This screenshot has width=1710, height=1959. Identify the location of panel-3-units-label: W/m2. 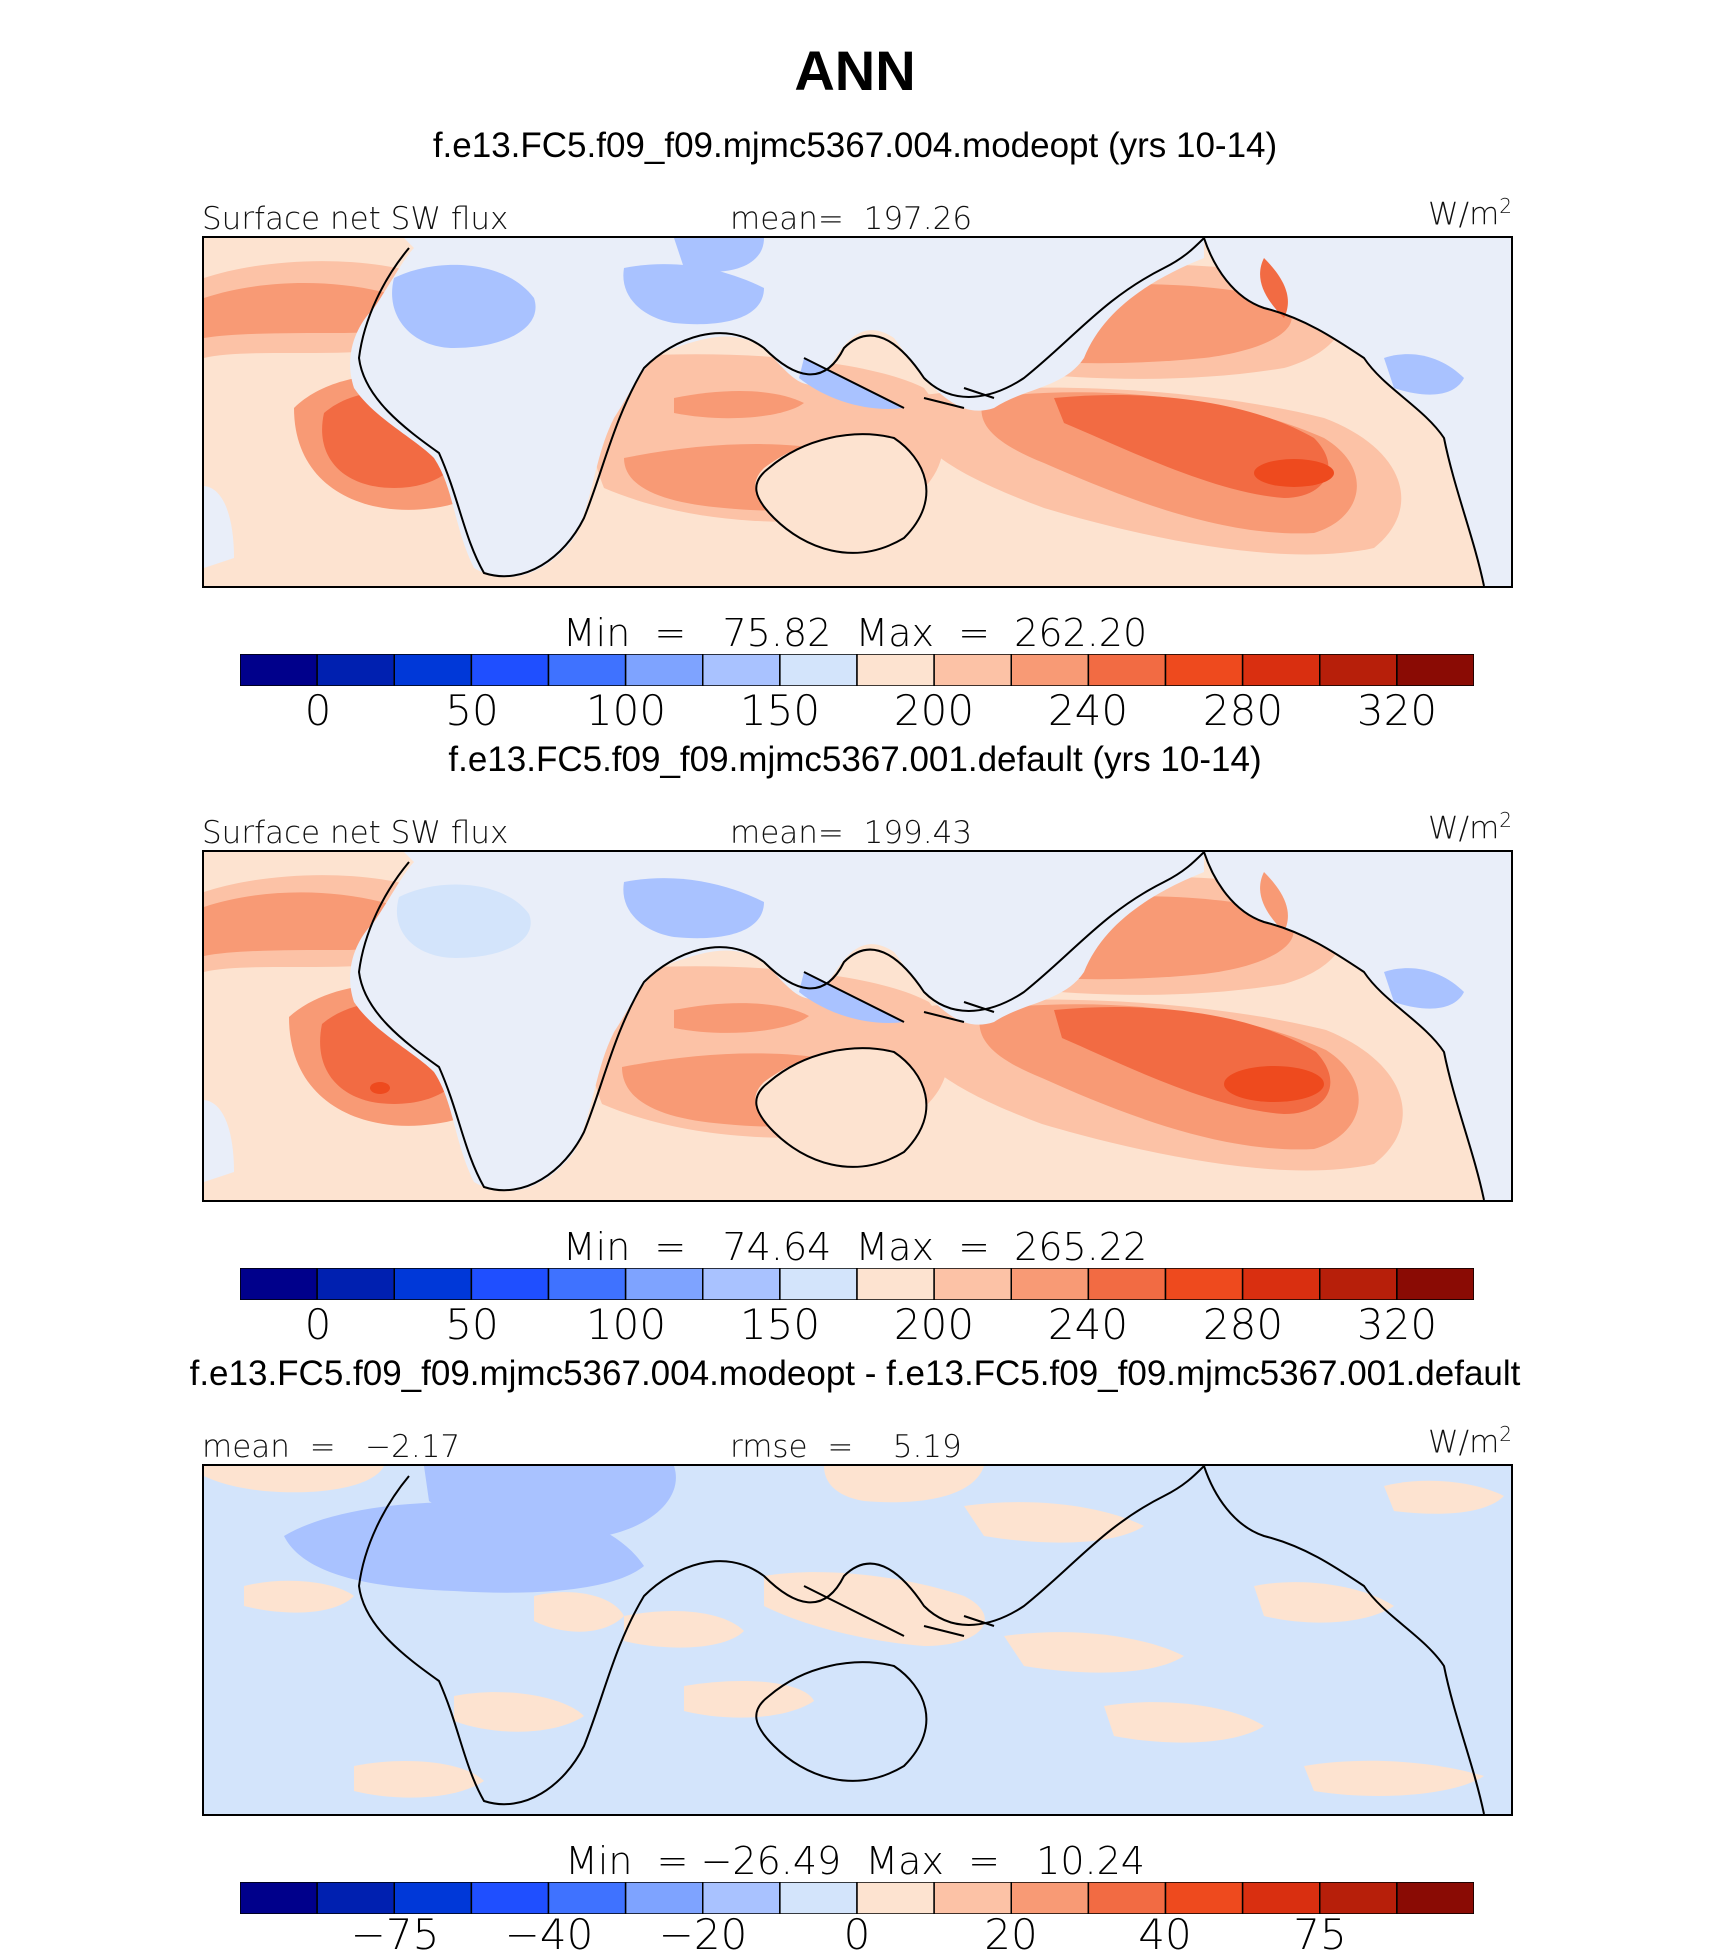
(1470, 1441).